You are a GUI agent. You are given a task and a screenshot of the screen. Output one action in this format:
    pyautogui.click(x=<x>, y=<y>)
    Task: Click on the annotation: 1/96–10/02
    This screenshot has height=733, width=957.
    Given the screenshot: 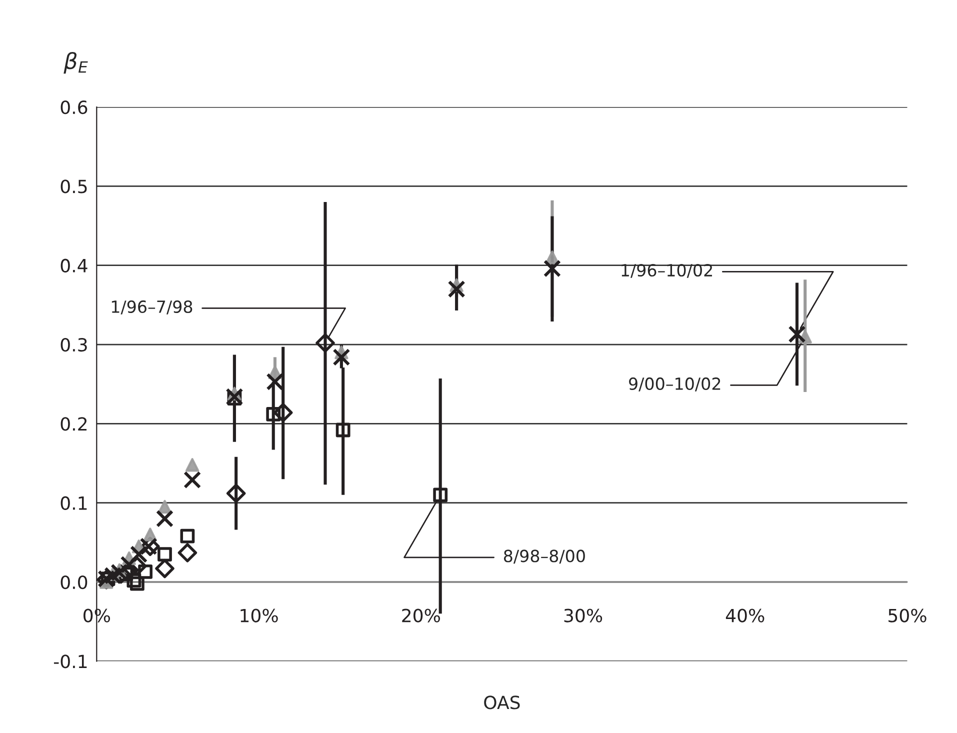 What is the action you would take?
    pyautogui.click(x=667, y=271)
    